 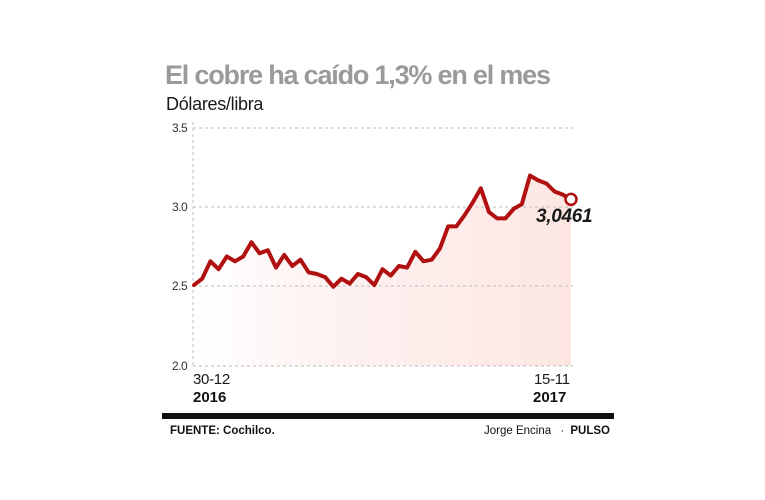 What do you see at coordinates (211, 379) in the screenshot?
I see `x-start-date: 30-12` at bounding box center [211, 379].